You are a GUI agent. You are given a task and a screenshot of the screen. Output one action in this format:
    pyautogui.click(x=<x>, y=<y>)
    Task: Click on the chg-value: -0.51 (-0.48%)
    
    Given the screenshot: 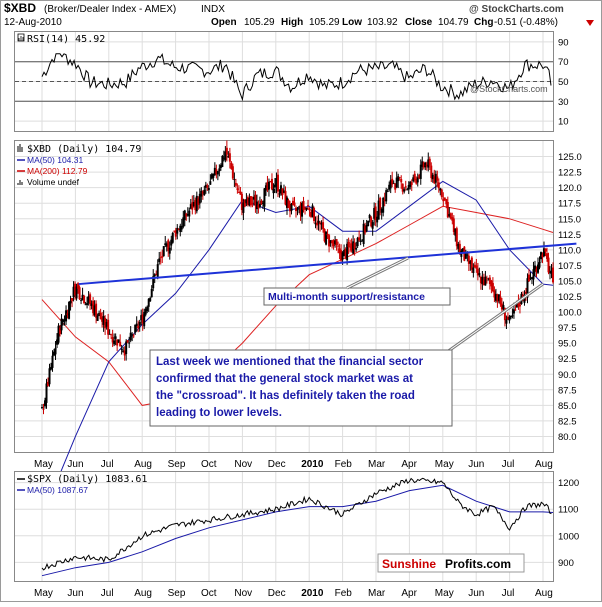 What is the action you would take?
    pyautogui.click(x=526, y=22)
    